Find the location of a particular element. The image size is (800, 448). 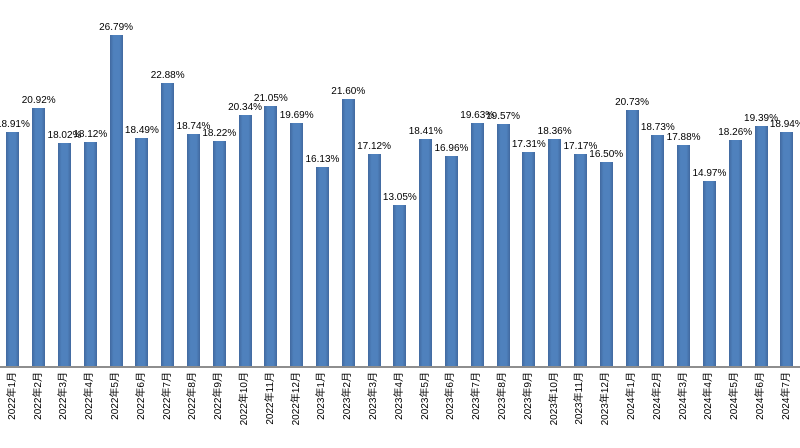

bar-value-label: 19.39% is located at coordinates (761, 119).